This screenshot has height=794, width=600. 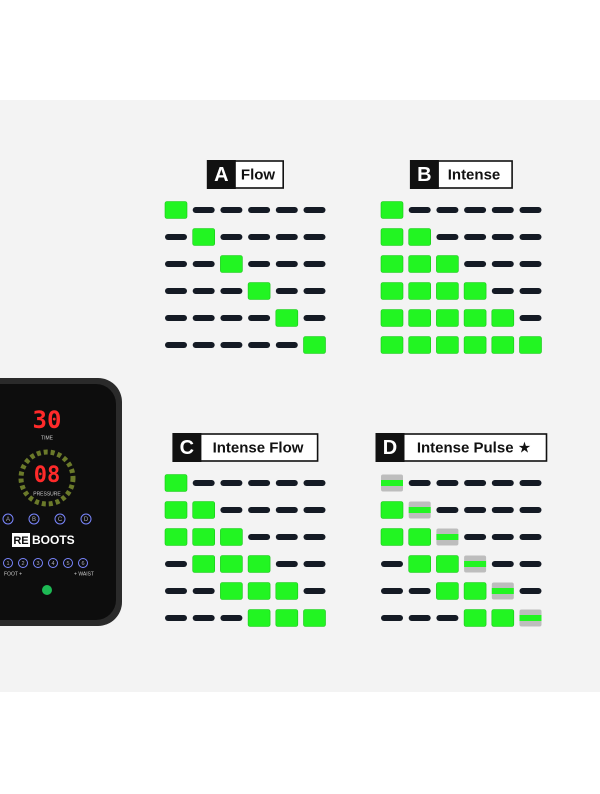 I want to click on program-label: C, so click(x=60, y=520).